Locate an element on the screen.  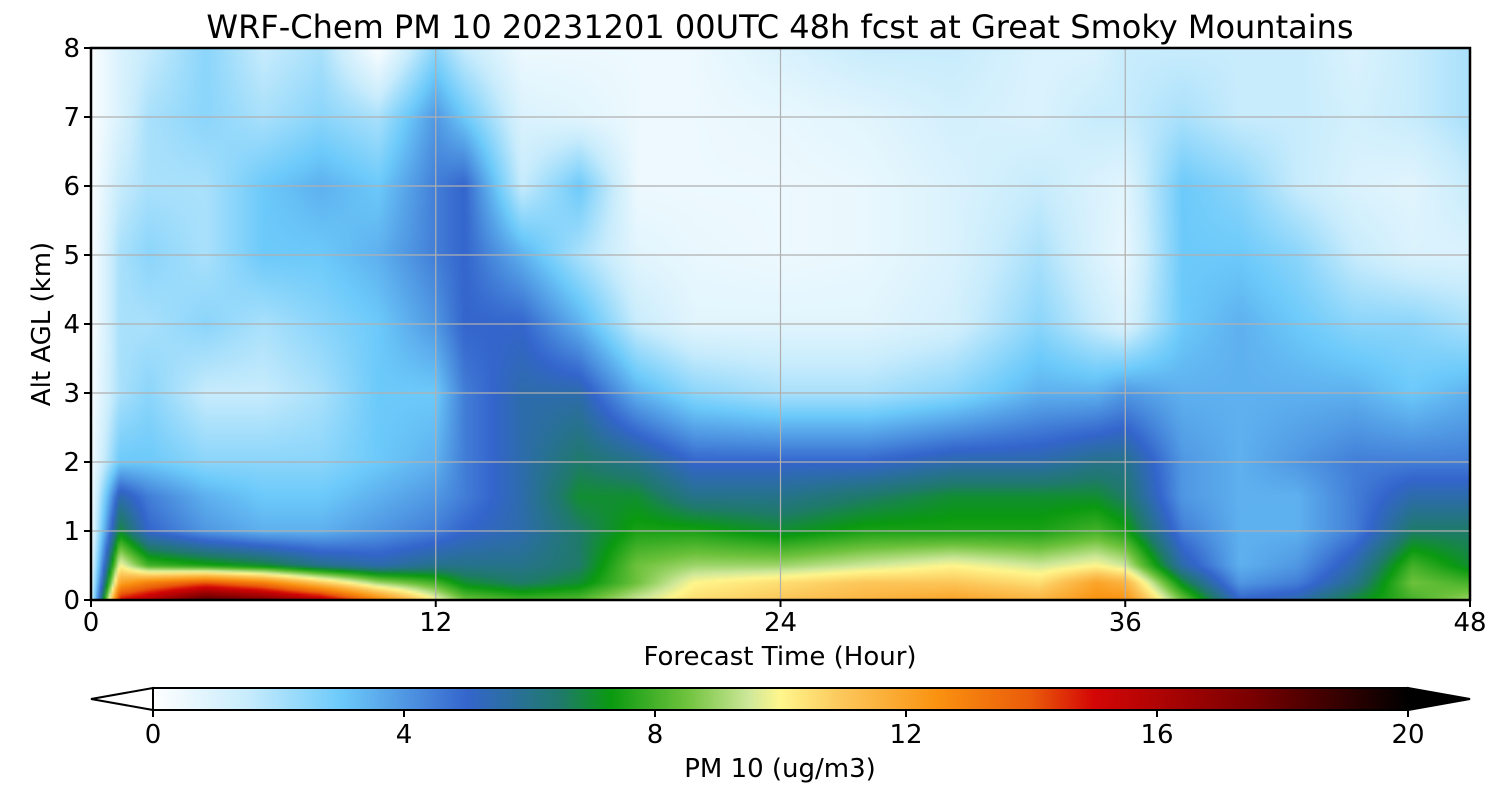
colorbar-ticks: 0 4 8 12 16 20 is located at coordinates (785, 730).